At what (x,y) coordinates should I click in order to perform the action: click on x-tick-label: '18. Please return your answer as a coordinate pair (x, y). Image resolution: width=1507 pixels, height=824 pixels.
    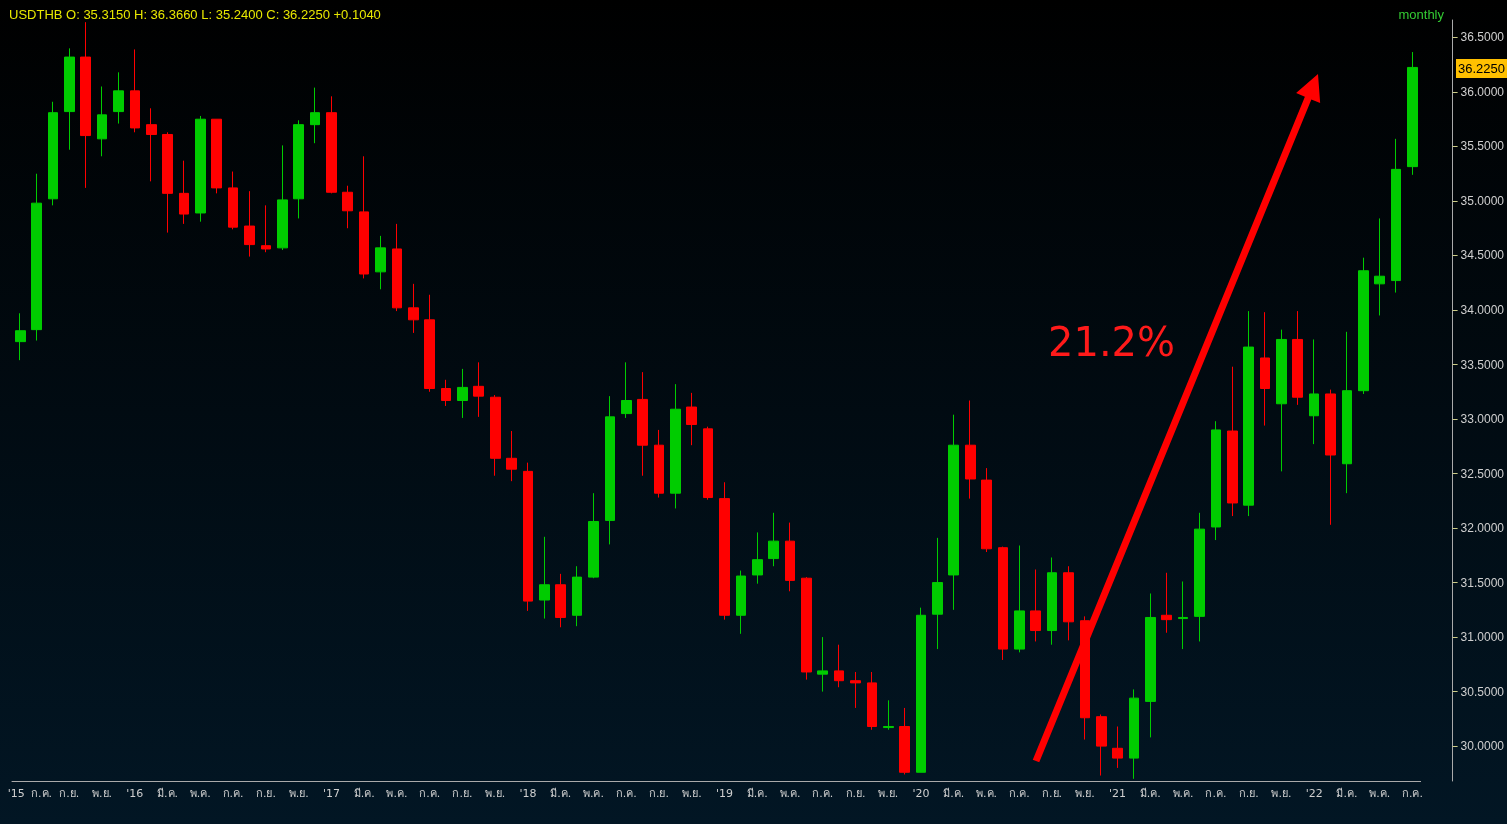
    Looking at the image, I should click on (528, 793).